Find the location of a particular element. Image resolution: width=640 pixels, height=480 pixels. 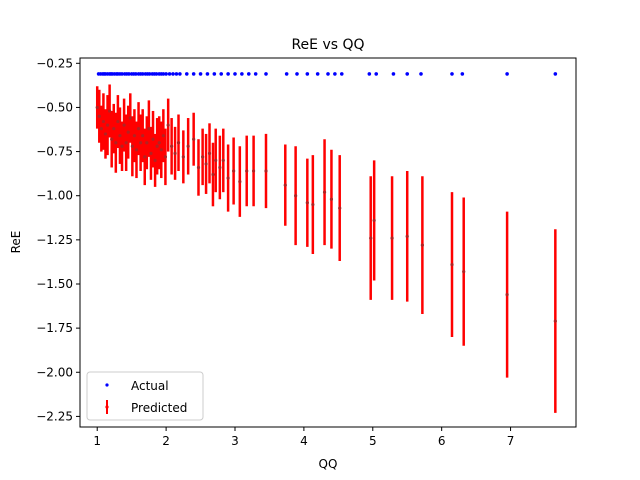

legend-box is located at coordinates (145, 396).